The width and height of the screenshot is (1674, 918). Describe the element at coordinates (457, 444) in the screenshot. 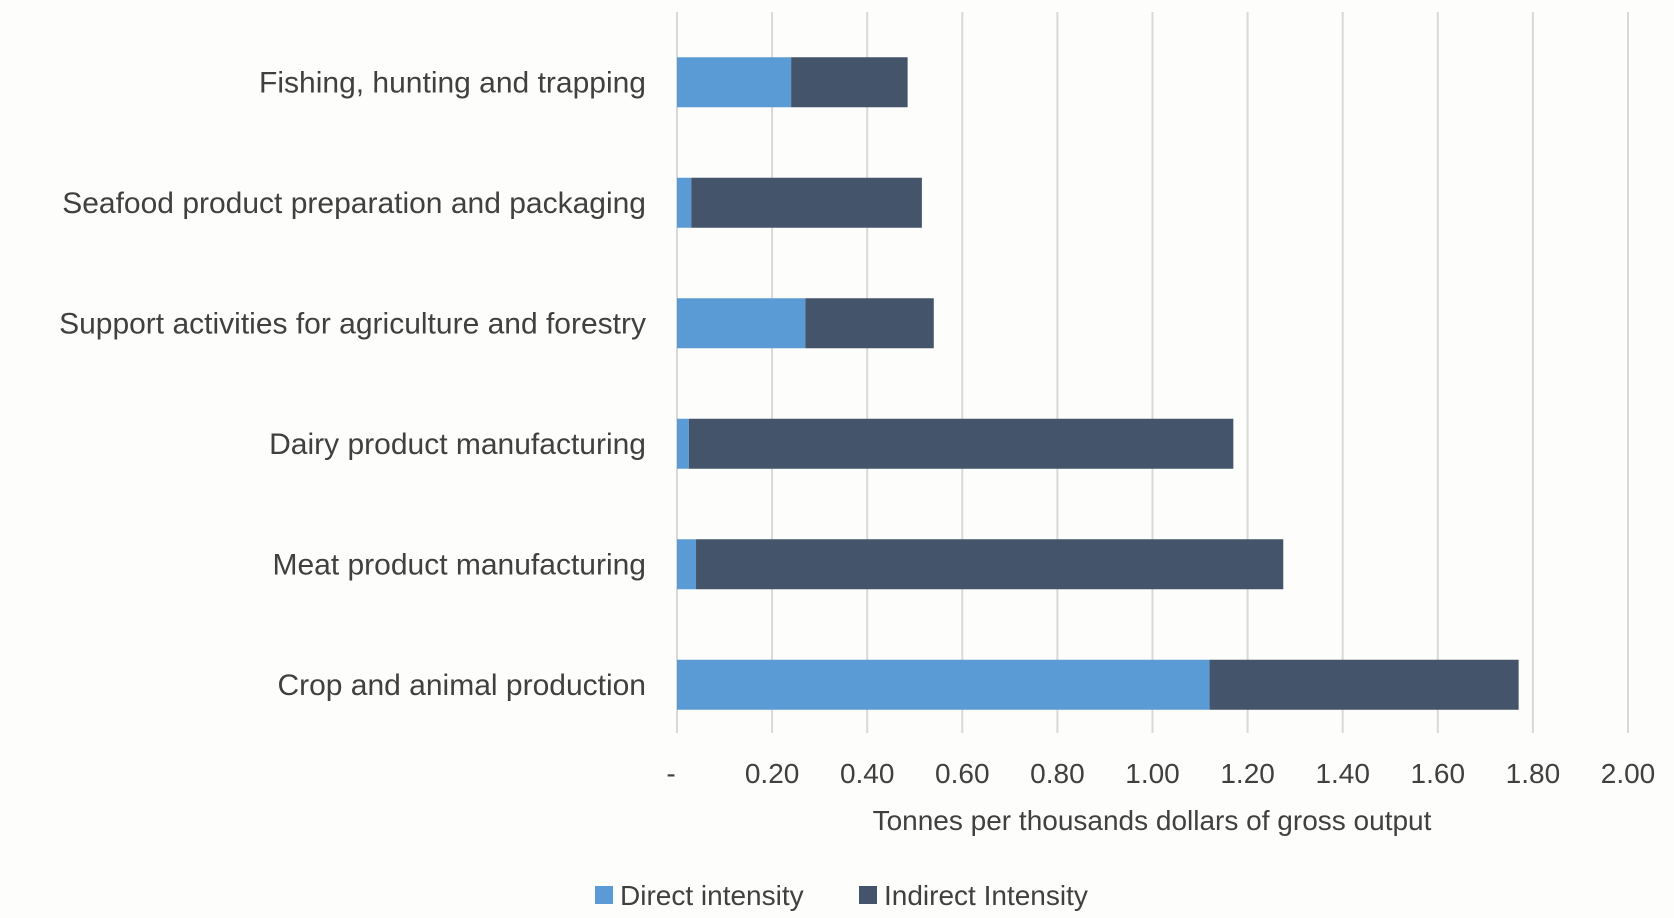

I see `category-label-3: Dairy product manufacturing` at that location.